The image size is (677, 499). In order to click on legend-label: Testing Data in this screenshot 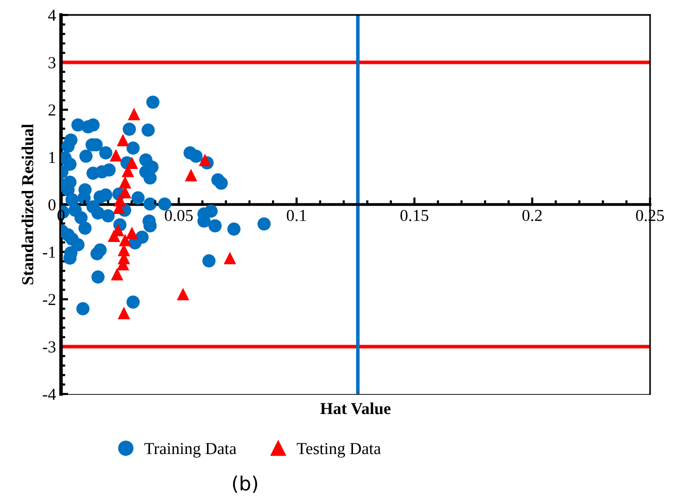, I will do `click(338, 450)`.